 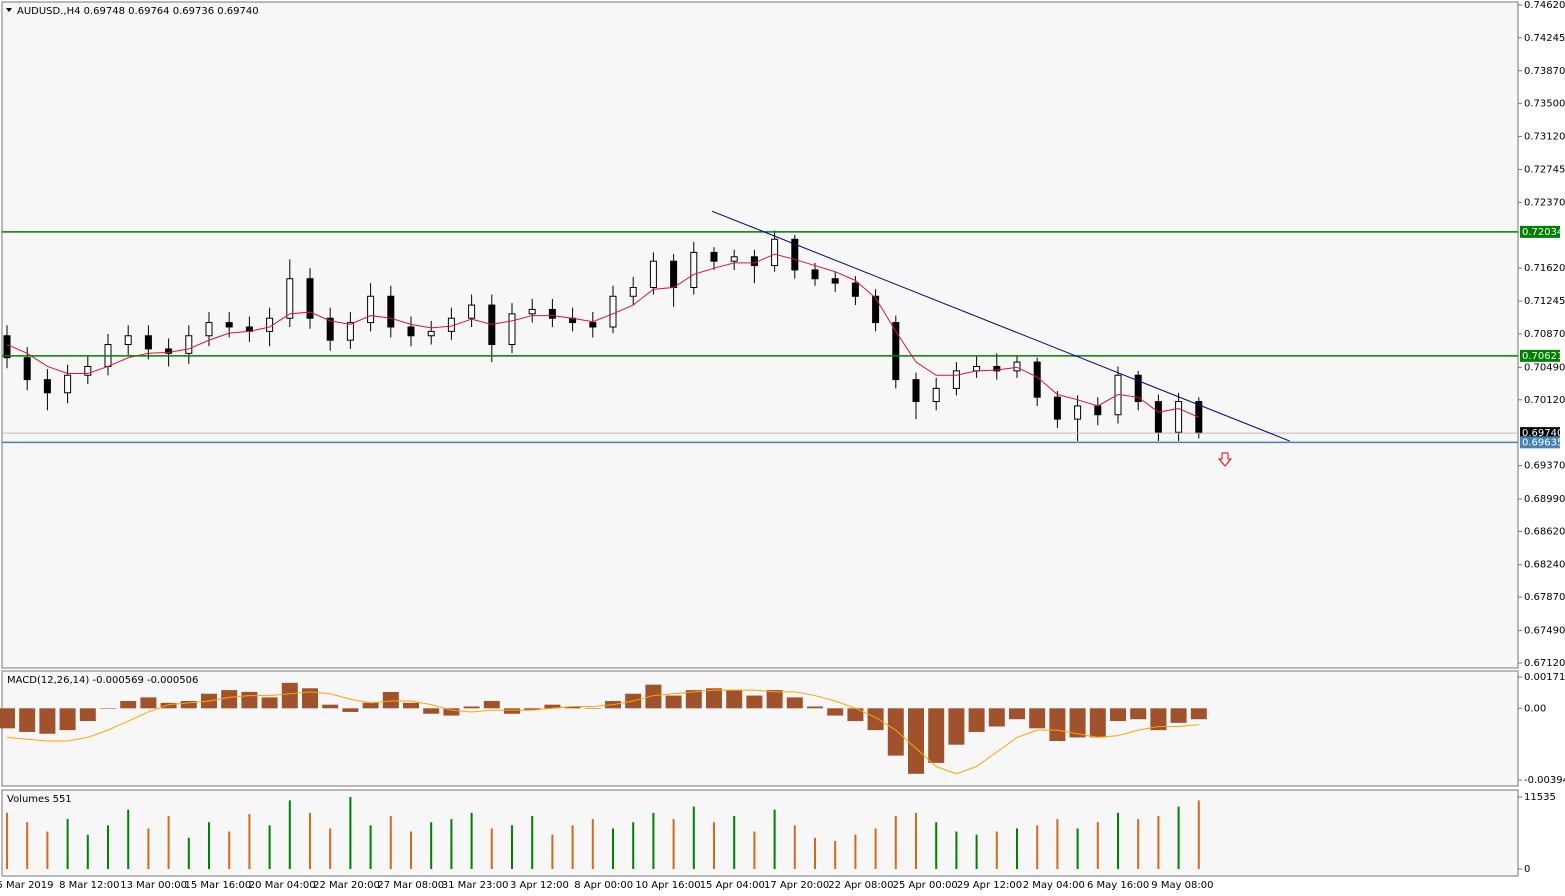 I want to click on y-tick-label: 0.71620, so click(x=1544, y=268).